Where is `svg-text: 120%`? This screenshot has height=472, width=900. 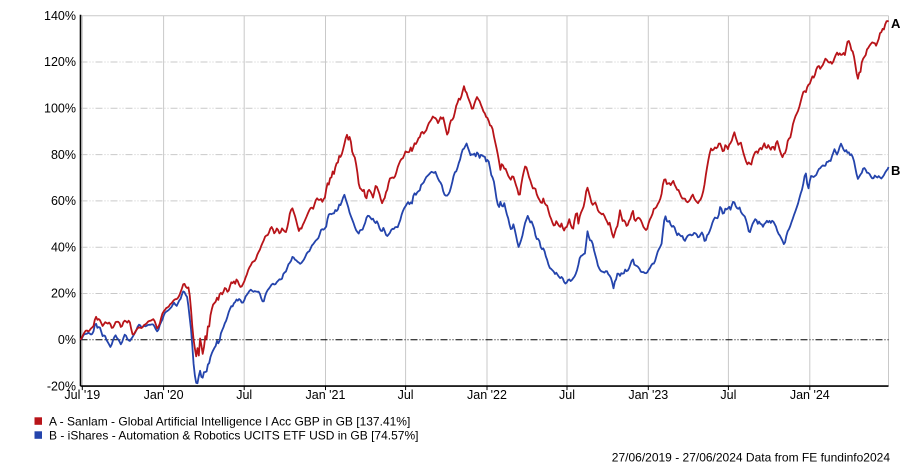
svg-text: 120% is located at coordinates (60, 62).